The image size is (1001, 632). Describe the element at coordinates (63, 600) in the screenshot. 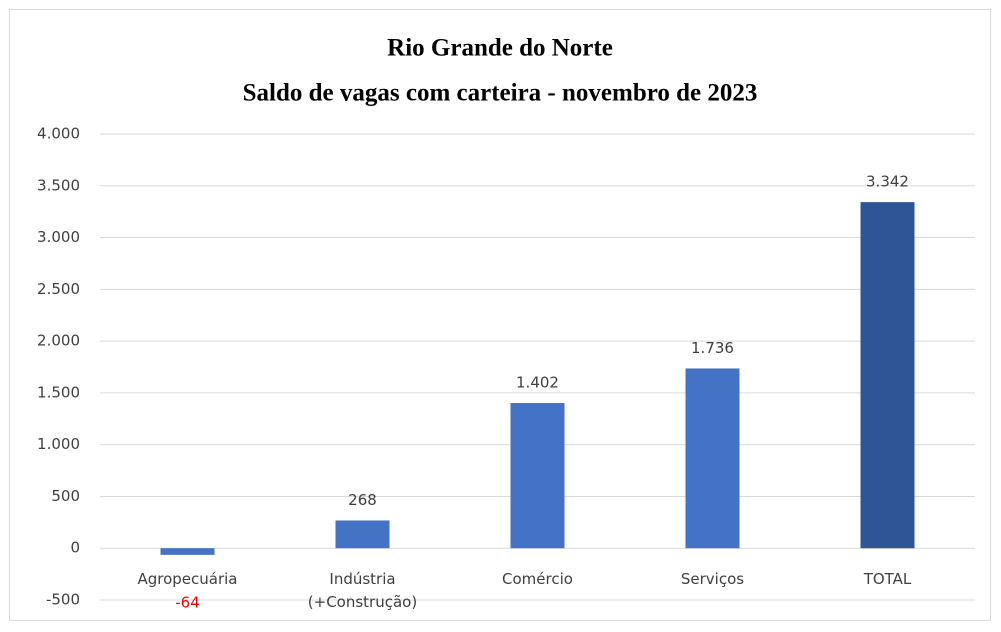

I see `y-tick-label: -500` at that location.